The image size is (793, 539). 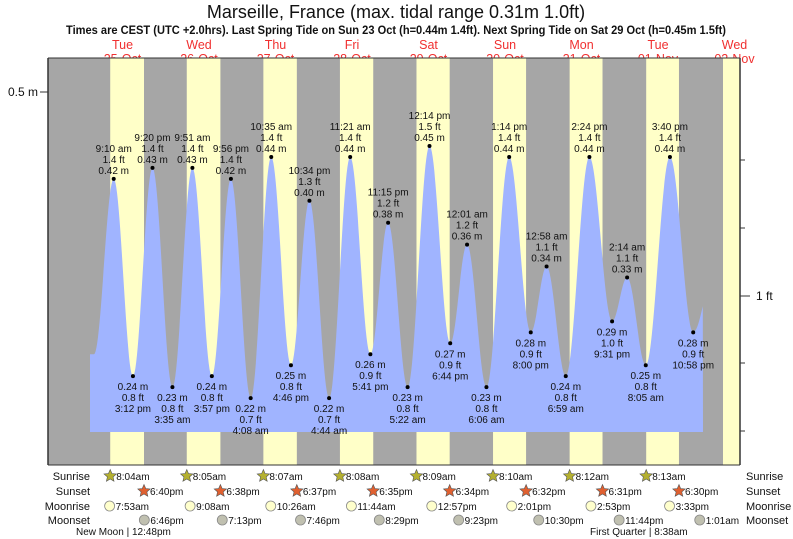 I want to click on low-tide-time: 4:44 am, so click(x=329, y=431).